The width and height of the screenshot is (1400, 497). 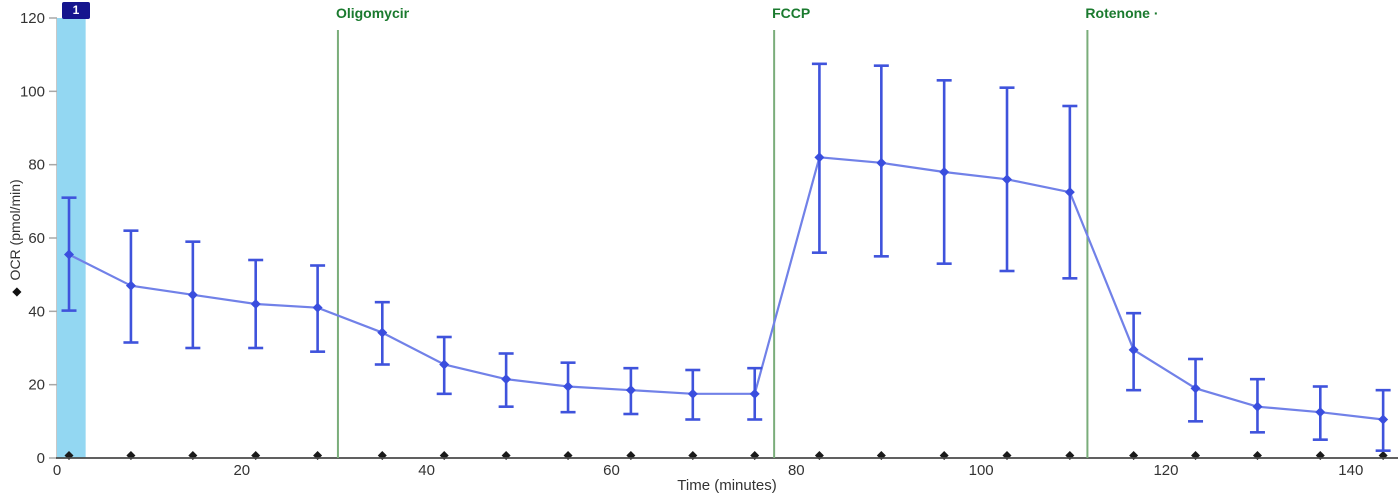 I want to click on x-axis-title: Time (minutes), so click(x=727, y=485).